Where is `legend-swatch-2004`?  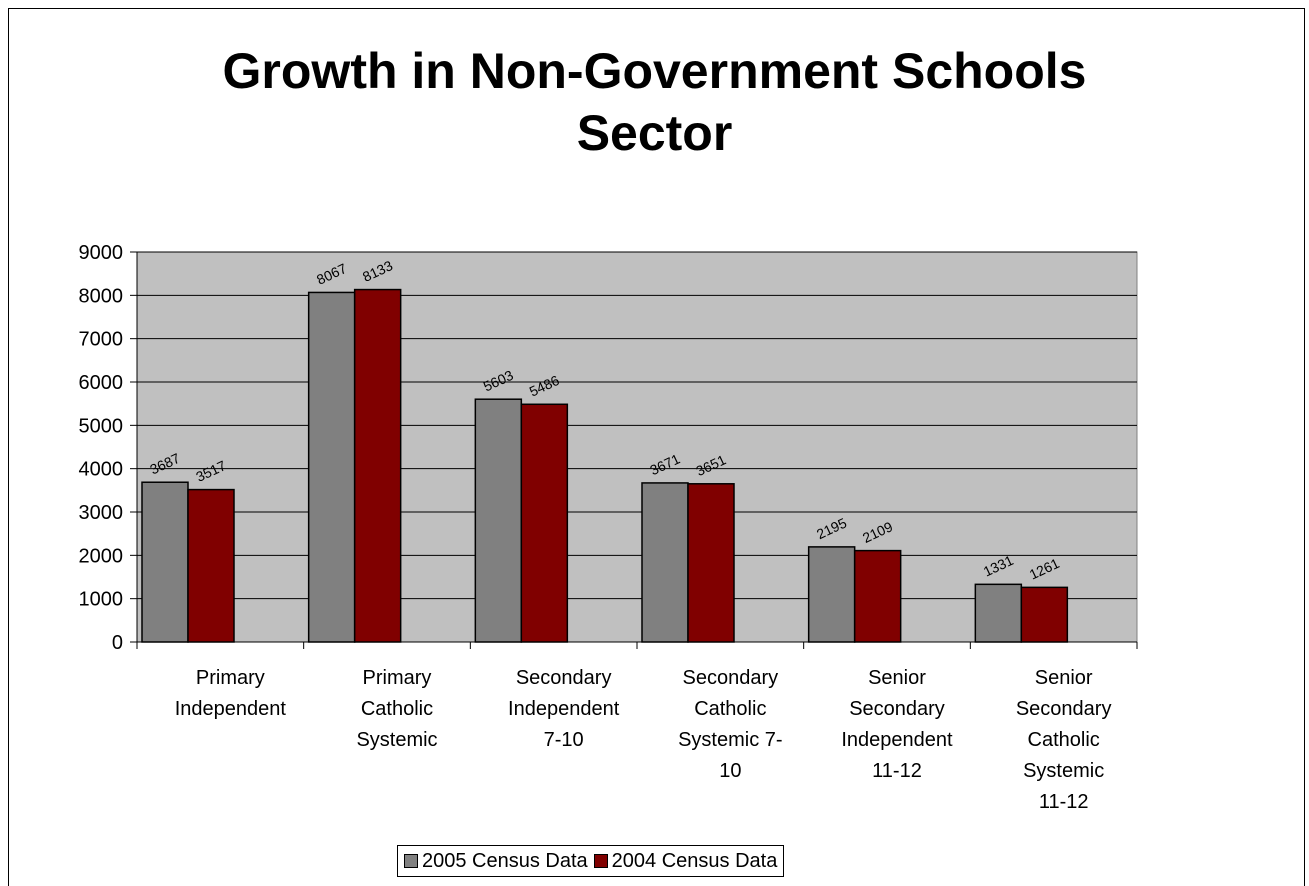
legend-swatch-2004 is located at coordinates (600, 861).